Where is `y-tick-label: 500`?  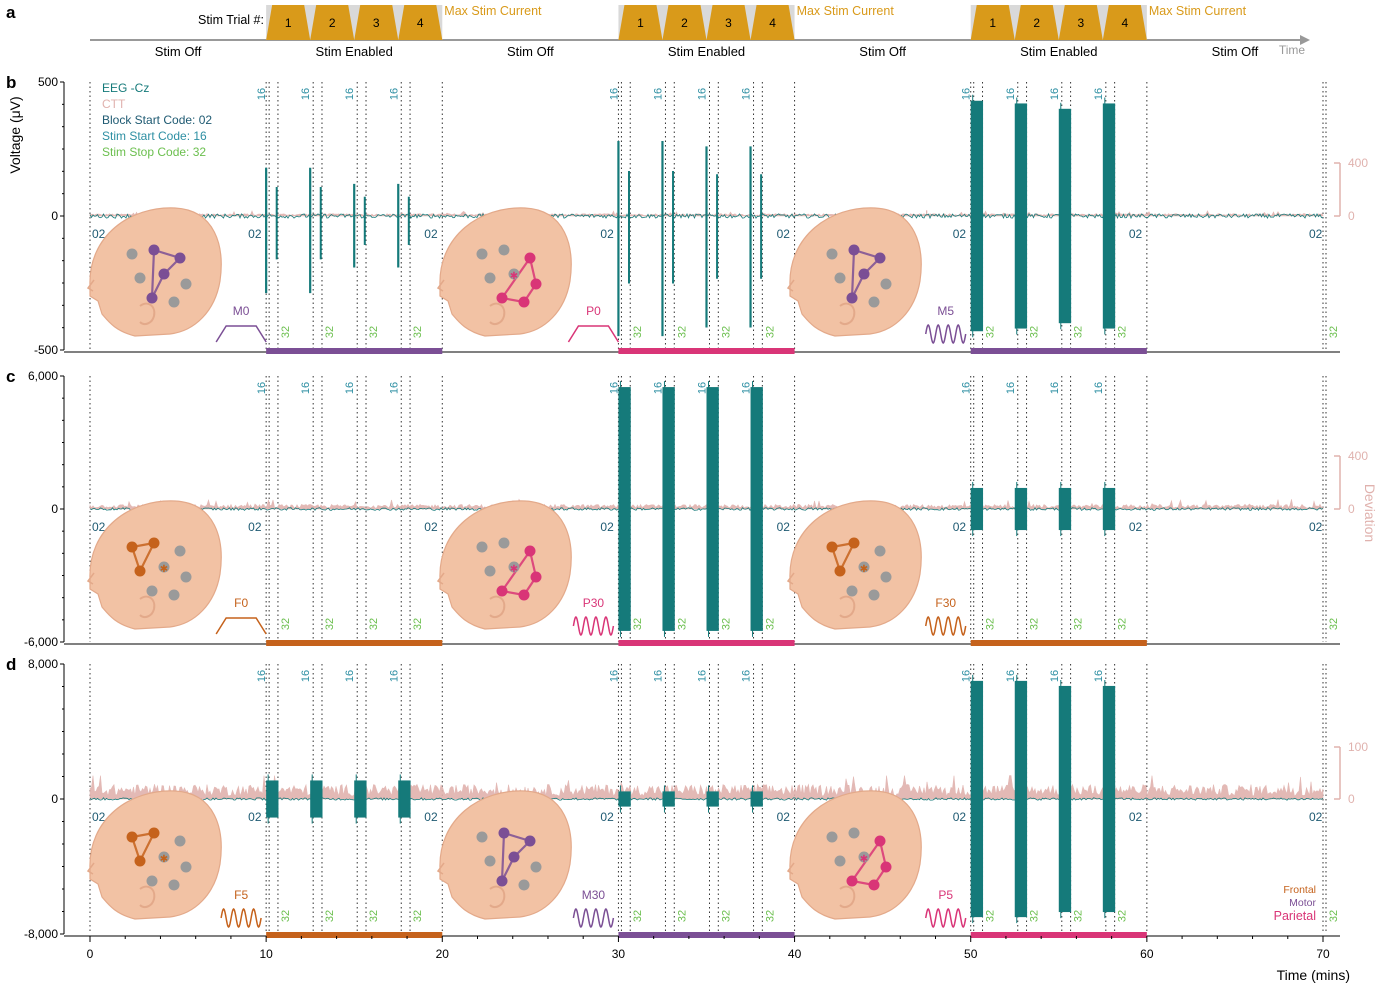 y-tick-label: 500 is located at coordinates (48, 82).